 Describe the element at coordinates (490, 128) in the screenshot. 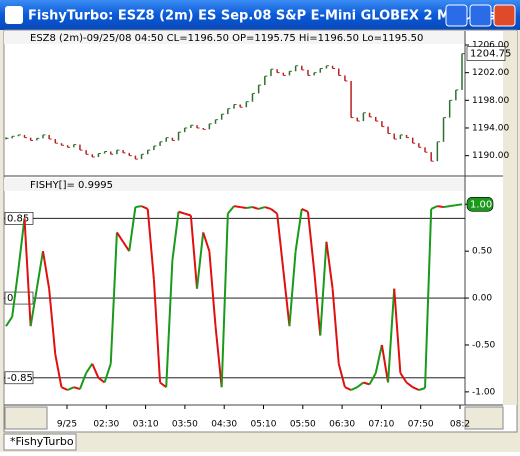

I see `y-tick-label: 1194.00` at that location.